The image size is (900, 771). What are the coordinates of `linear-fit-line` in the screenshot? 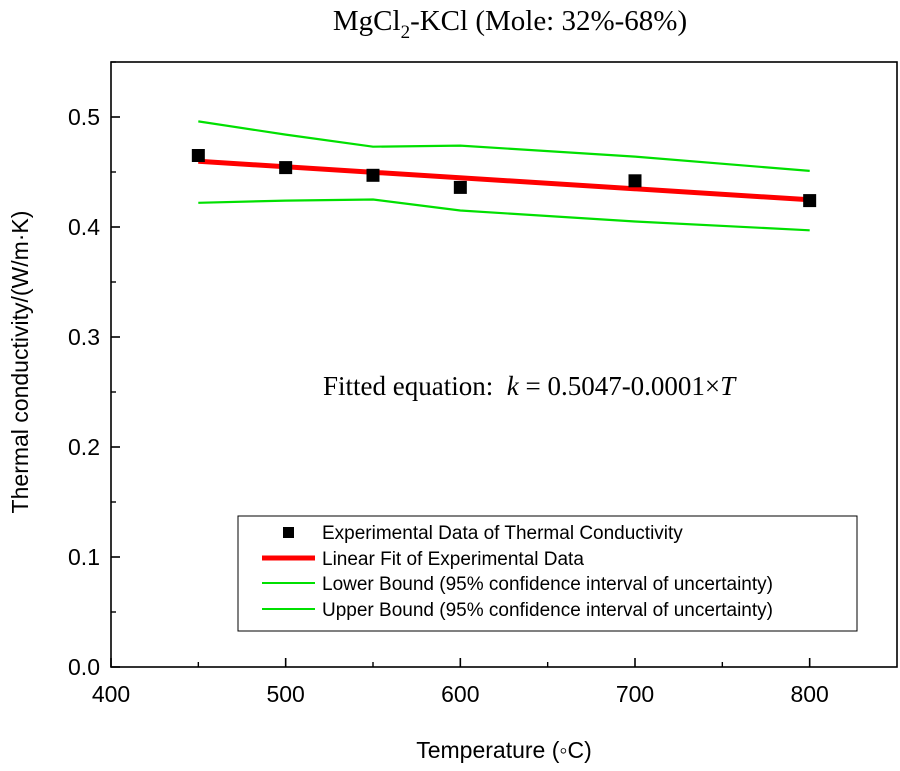 It's located at (504, 180).